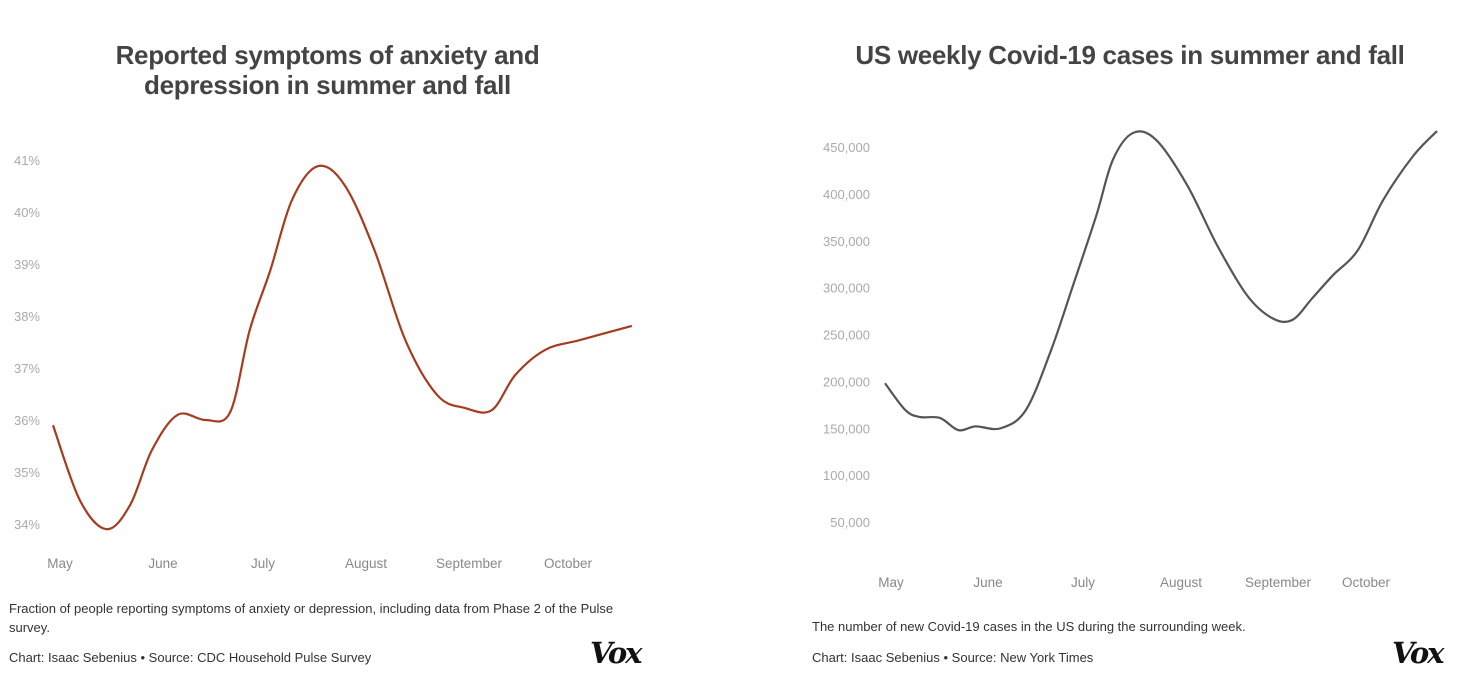 Image resolution: width=1474 pixels, height=692 pixels. I want to click on y-tick-label: 400,000, so click(846, 194).